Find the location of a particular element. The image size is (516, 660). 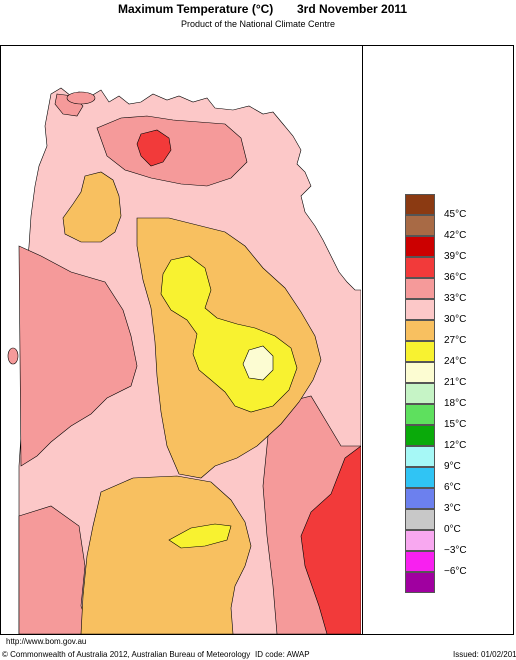

zone-27c-northwest is located at coordinates (92, 207).